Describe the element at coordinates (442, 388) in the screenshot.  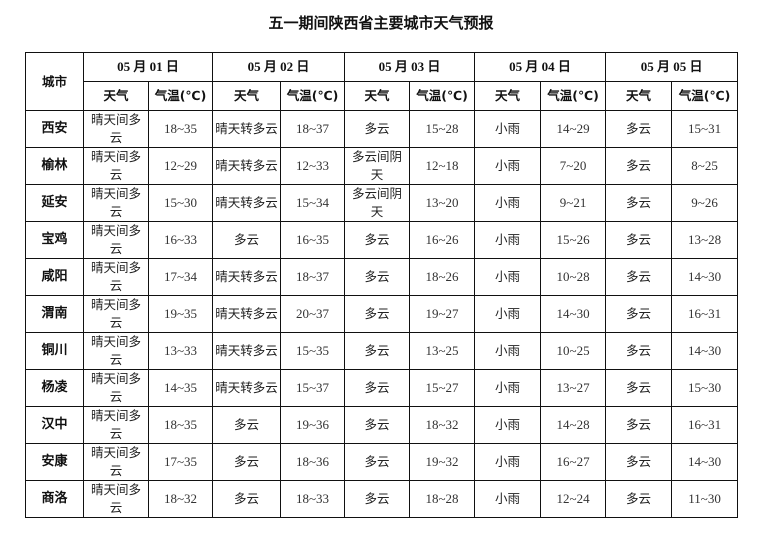
I see `temperature-cell: 15~27` at that location.